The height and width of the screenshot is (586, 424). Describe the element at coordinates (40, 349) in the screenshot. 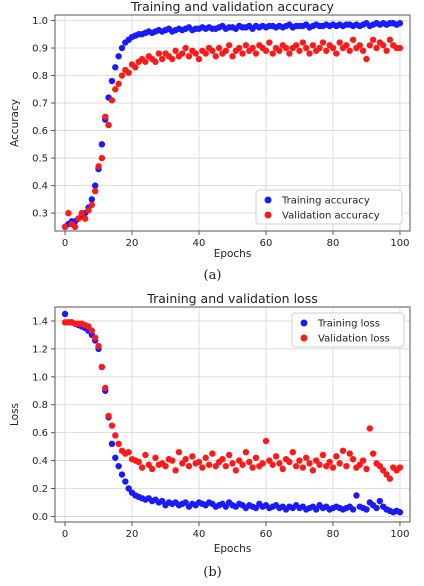

I see `y-tick-label: 1.2` at that location.